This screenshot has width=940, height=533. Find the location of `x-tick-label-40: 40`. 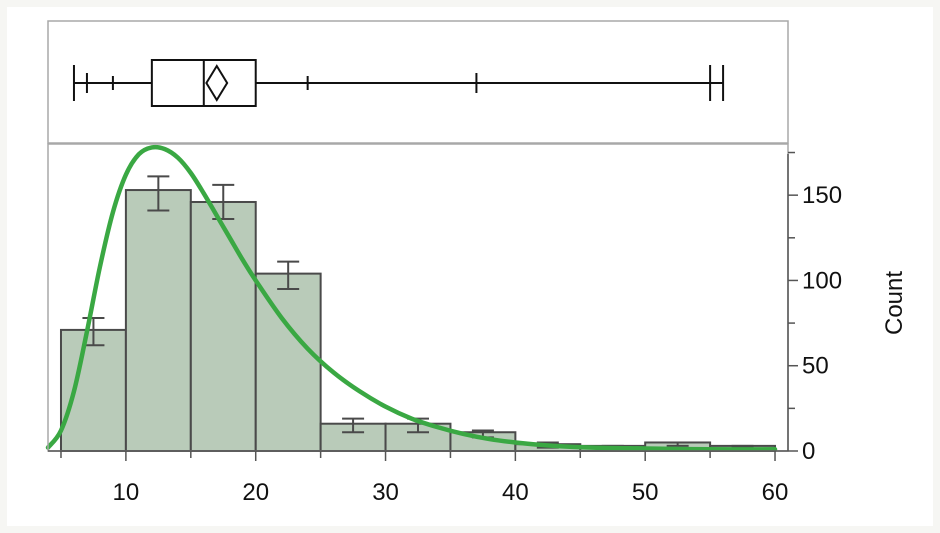

x-tick-label-40: 40 is located at coordinates (515, 492).